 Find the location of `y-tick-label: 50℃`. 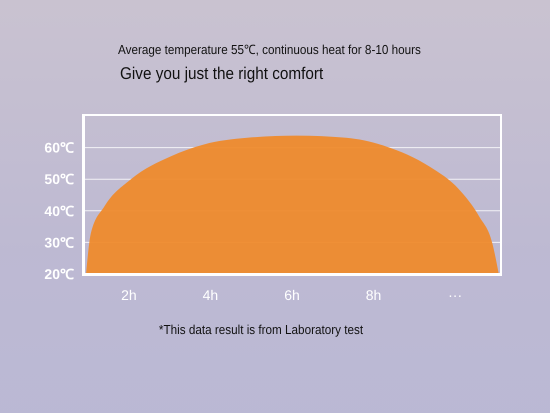

y-tick-label: 50℃ is located at coordinates (59, 179).